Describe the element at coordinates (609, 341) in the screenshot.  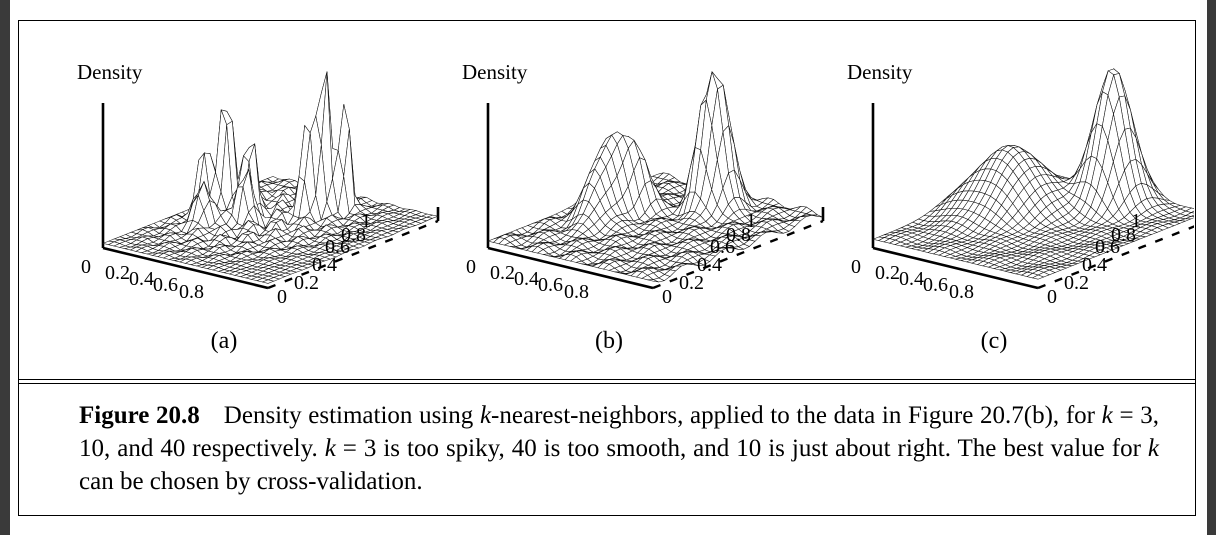
I see `panel-letter: (b)` at that location.